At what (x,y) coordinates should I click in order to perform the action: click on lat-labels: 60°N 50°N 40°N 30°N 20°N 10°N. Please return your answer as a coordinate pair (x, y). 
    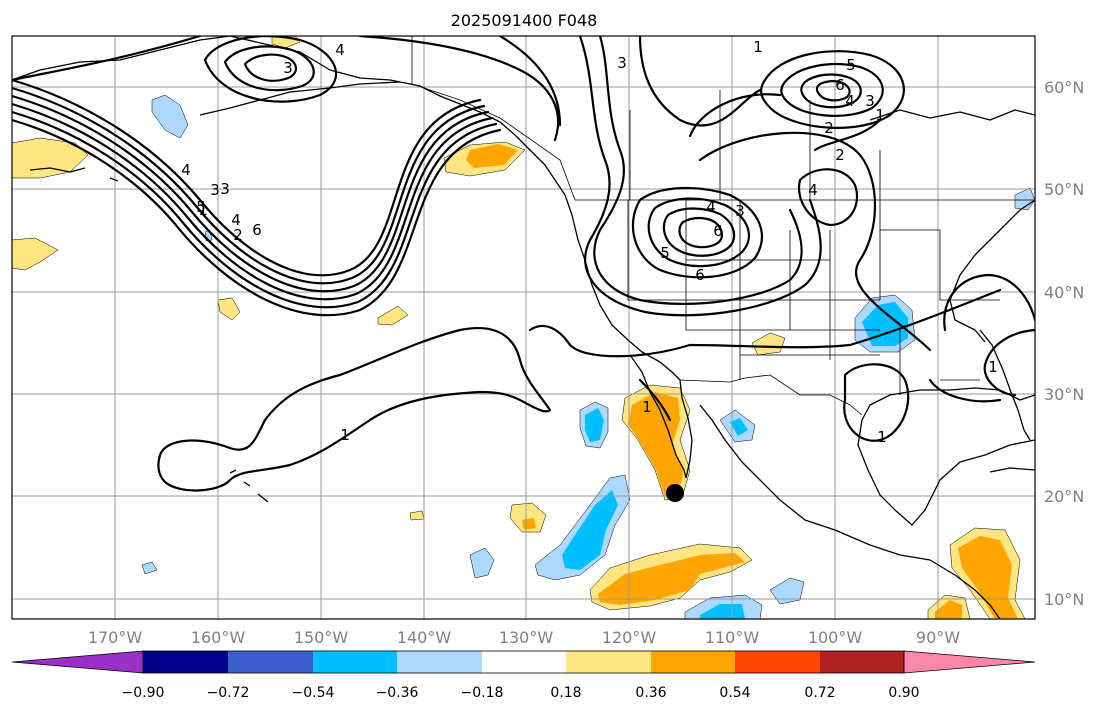
    Looking at the image, I should click on (1064, 343).